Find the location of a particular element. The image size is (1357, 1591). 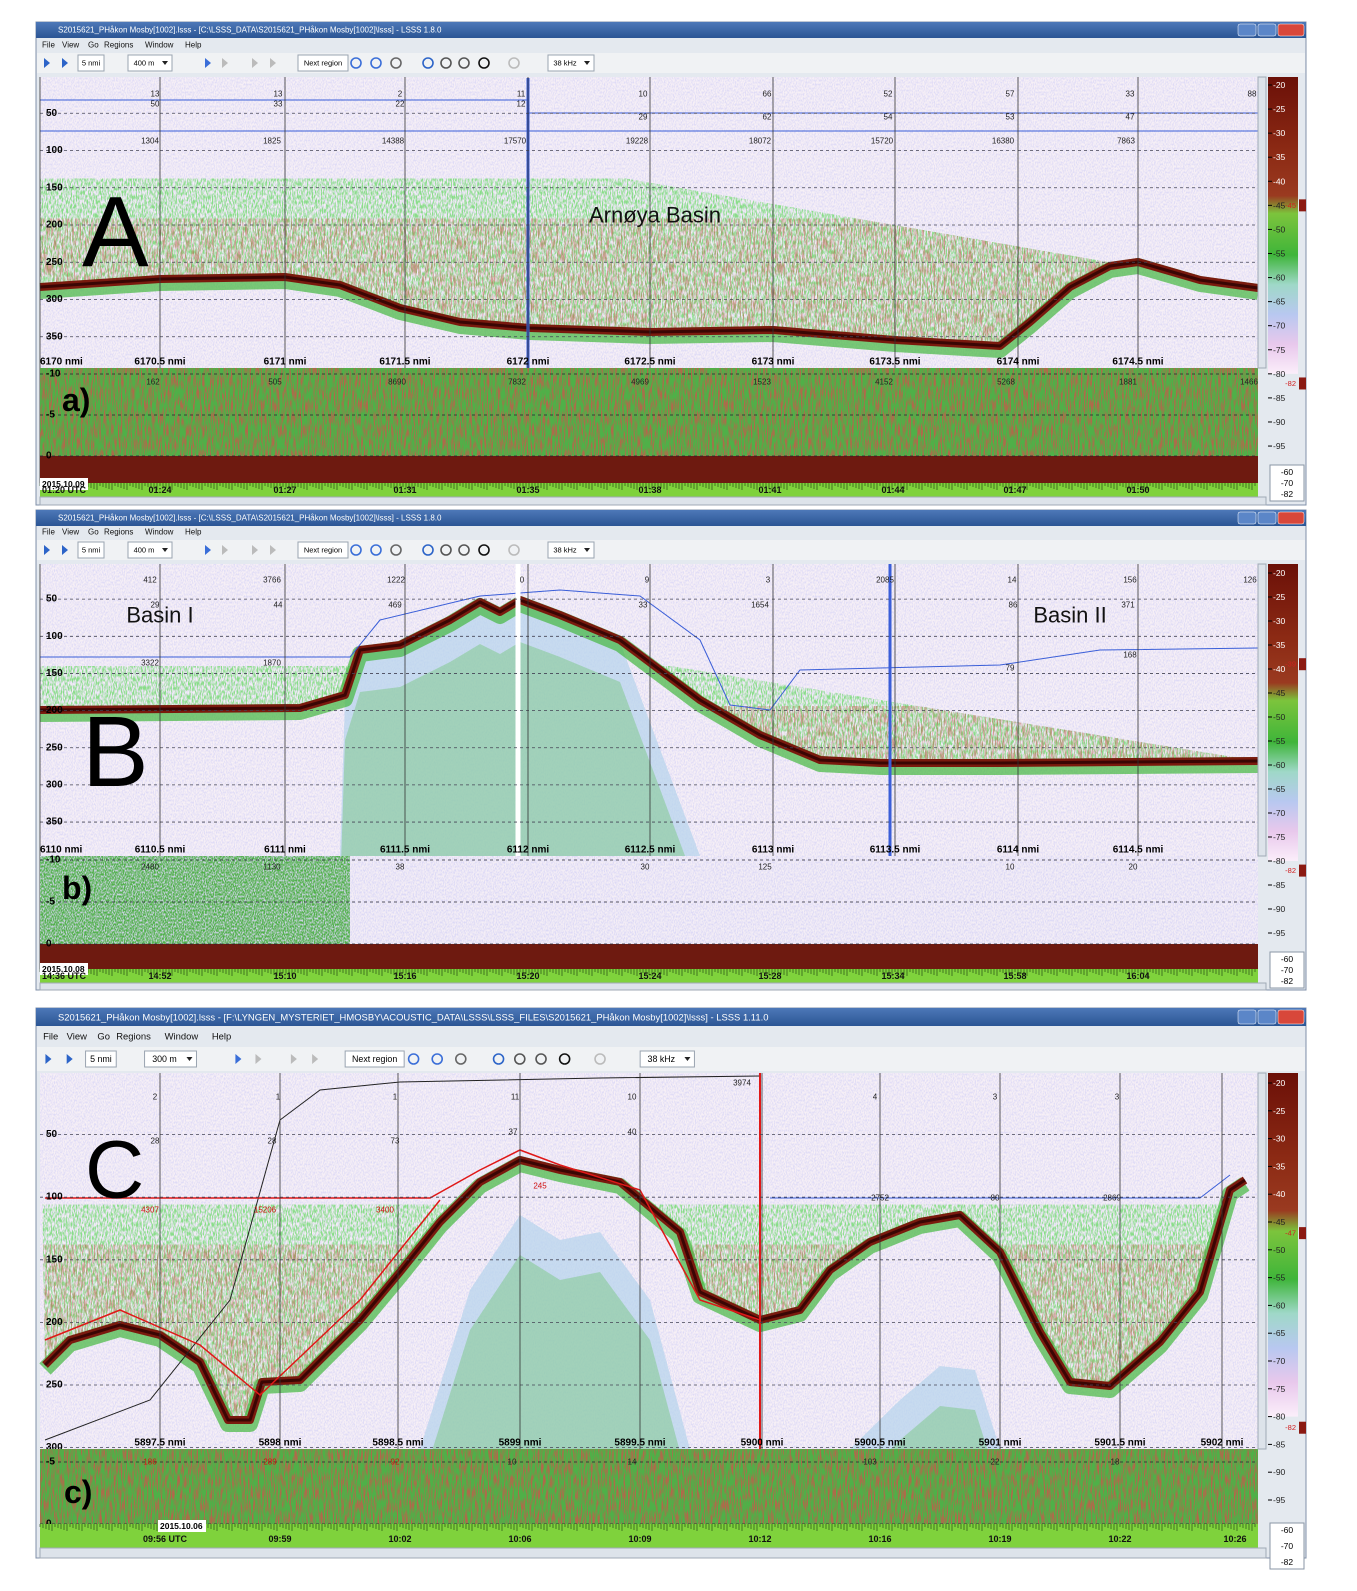

sub-region-label: 2480 is located at coordinates (150, 867).